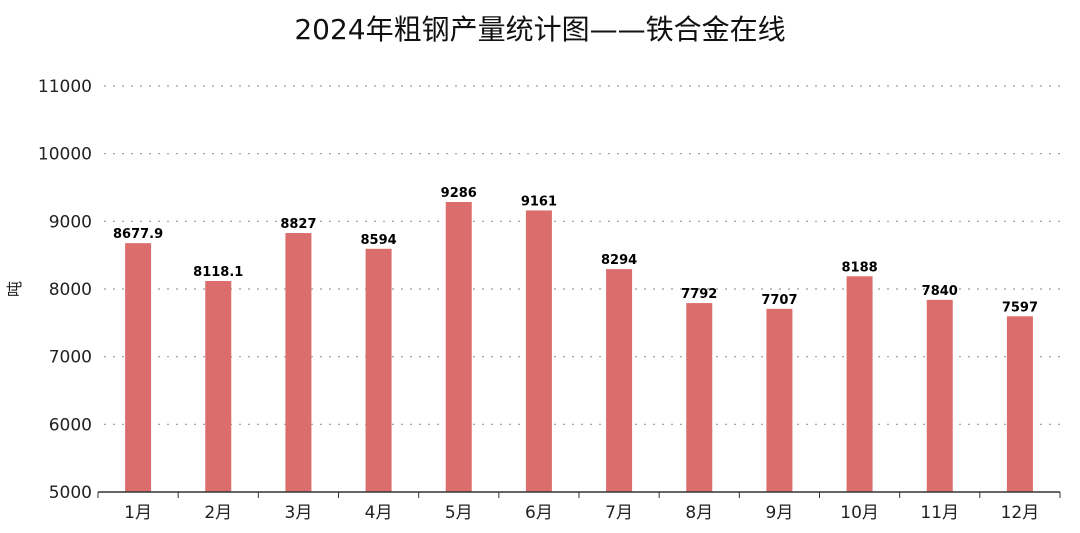  Describe the element at coordinates (1020, 513) in the screenshot. I see `x-tick-label: 12月` at that location.